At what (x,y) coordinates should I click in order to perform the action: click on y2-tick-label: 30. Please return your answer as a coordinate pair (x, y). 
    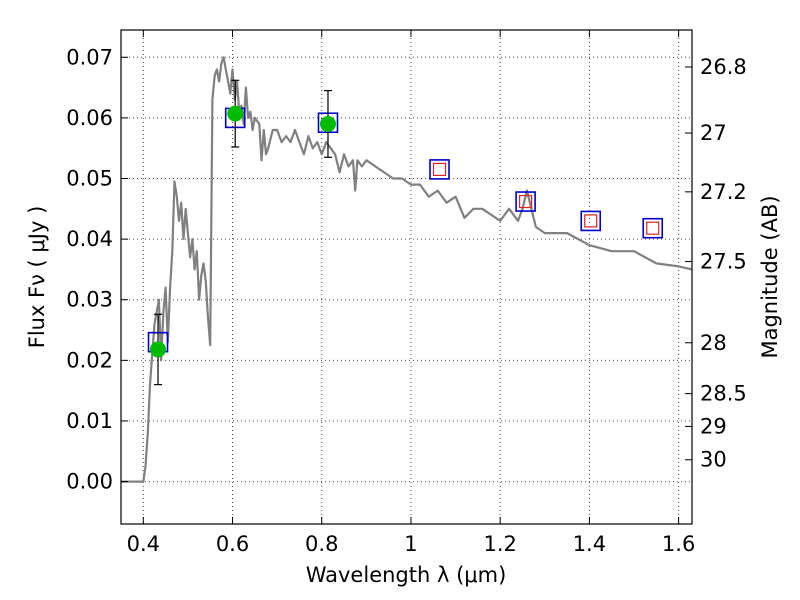
    Looking at the image, I should click on (713, 460).